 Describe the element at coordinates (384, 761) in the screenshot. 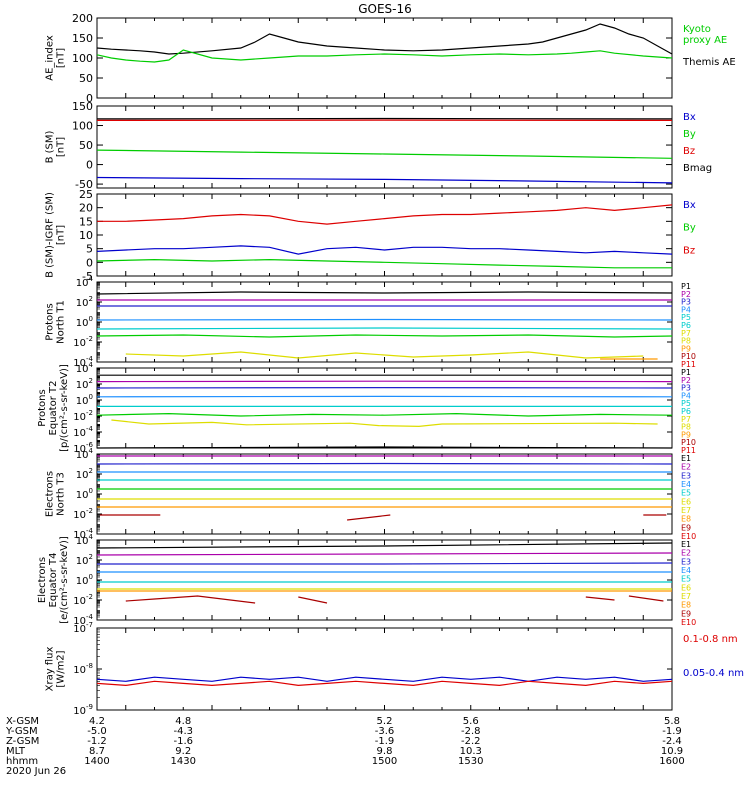

I see `x-axis-tick-value: 1500` at that location.